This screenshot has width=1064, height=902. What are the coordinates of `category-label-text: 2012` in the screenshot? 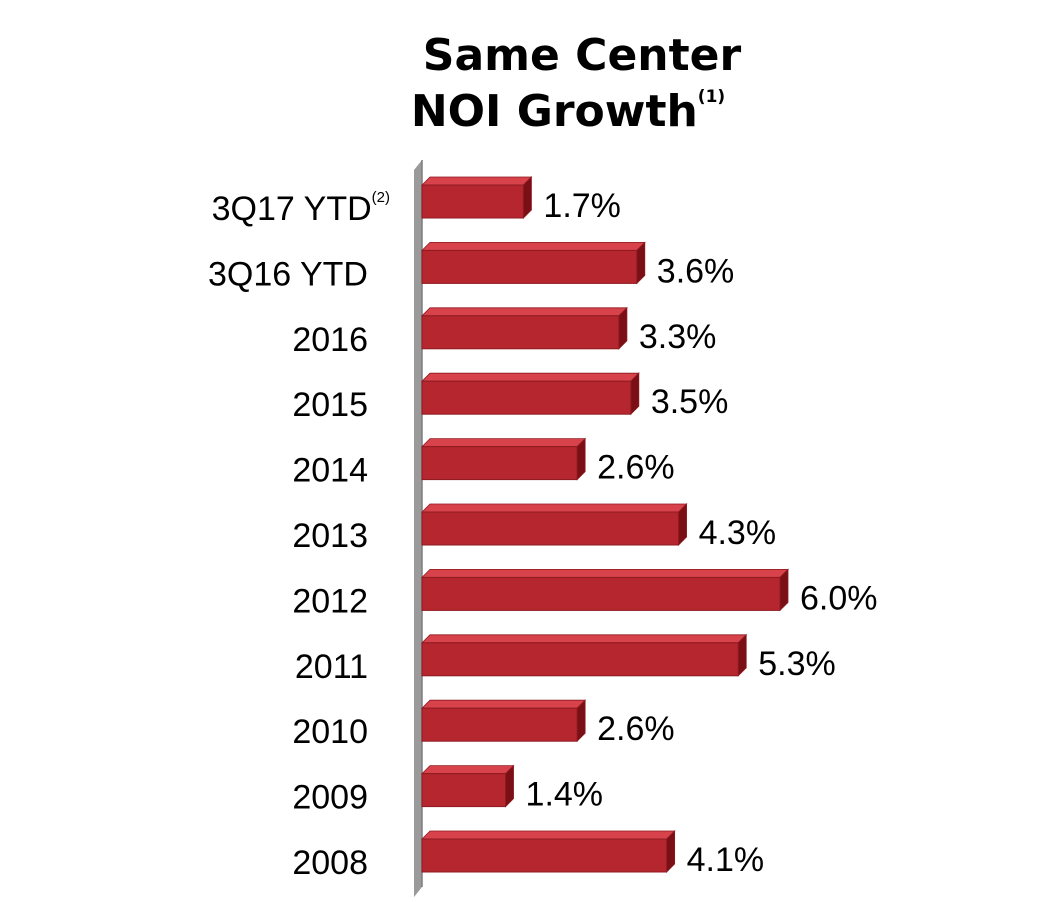 It's located at (330, 601).